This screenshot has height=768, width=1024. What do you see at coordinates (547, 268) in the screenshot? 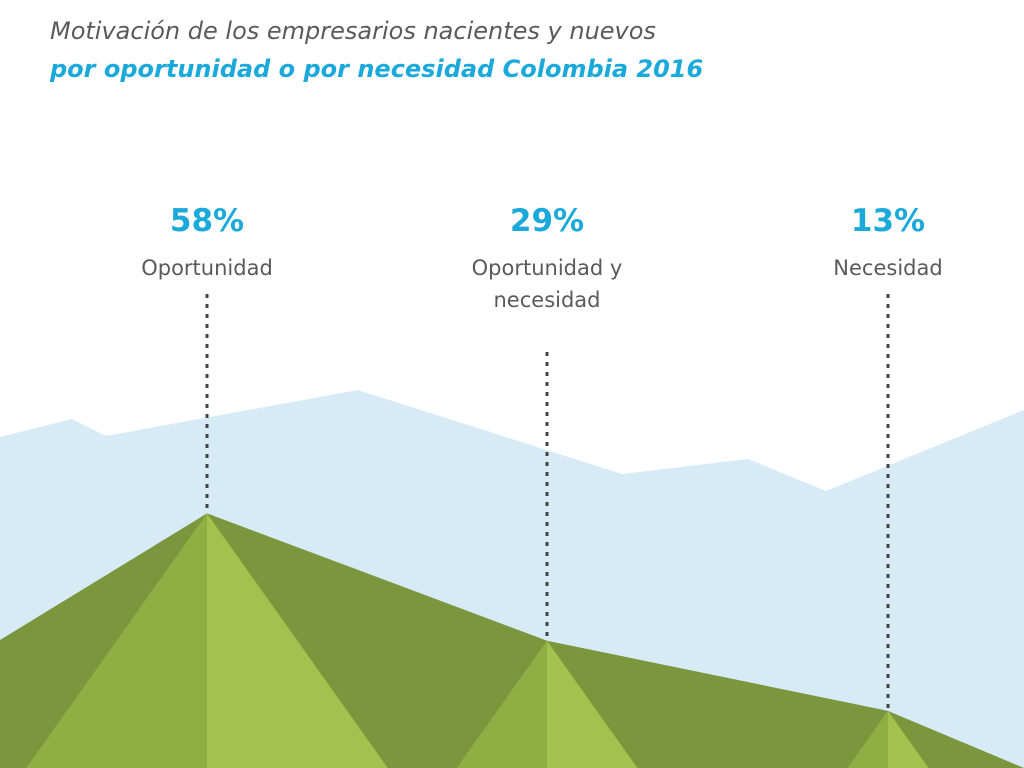
I see `category-label-2: Oportunidad y` at bounding box center [547, 268].